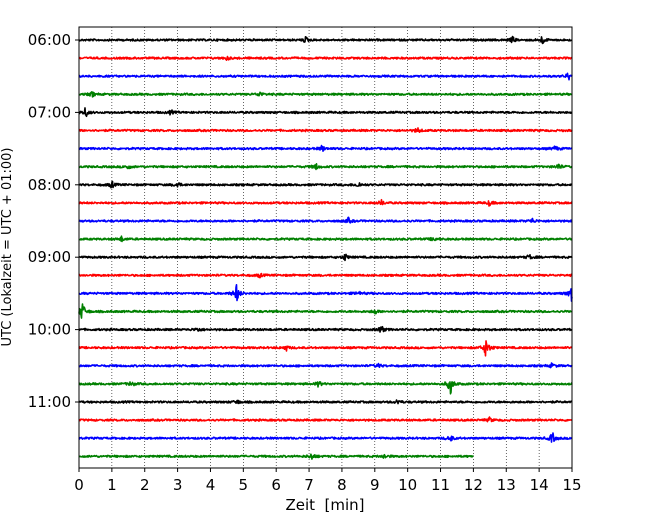 The width and height of the screenshot is (650, 520). I want to click on x-tick-label: 3, so click(178, 485).